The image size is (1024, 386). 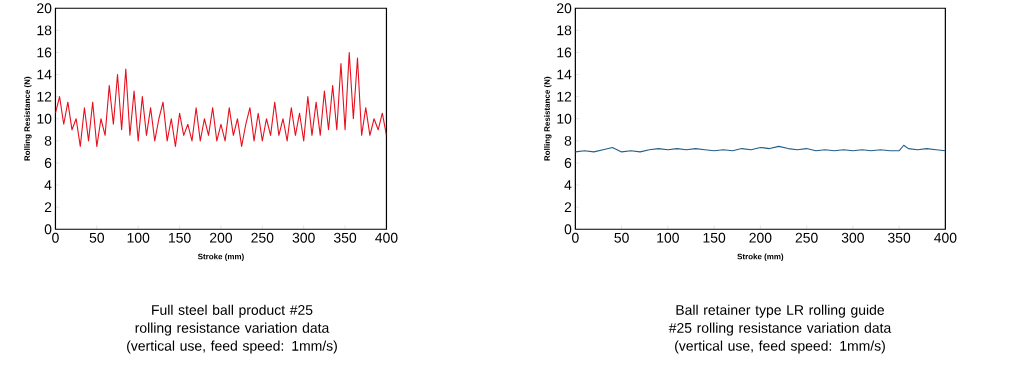 What do you see at coordinates (780, 329) in the screenshot?
I see `text: Ball retainer type LR rolling guide #25 rolling resistance variation data (vertical use, feed speed: 1mm/s)` at bounding box center [780, 329].